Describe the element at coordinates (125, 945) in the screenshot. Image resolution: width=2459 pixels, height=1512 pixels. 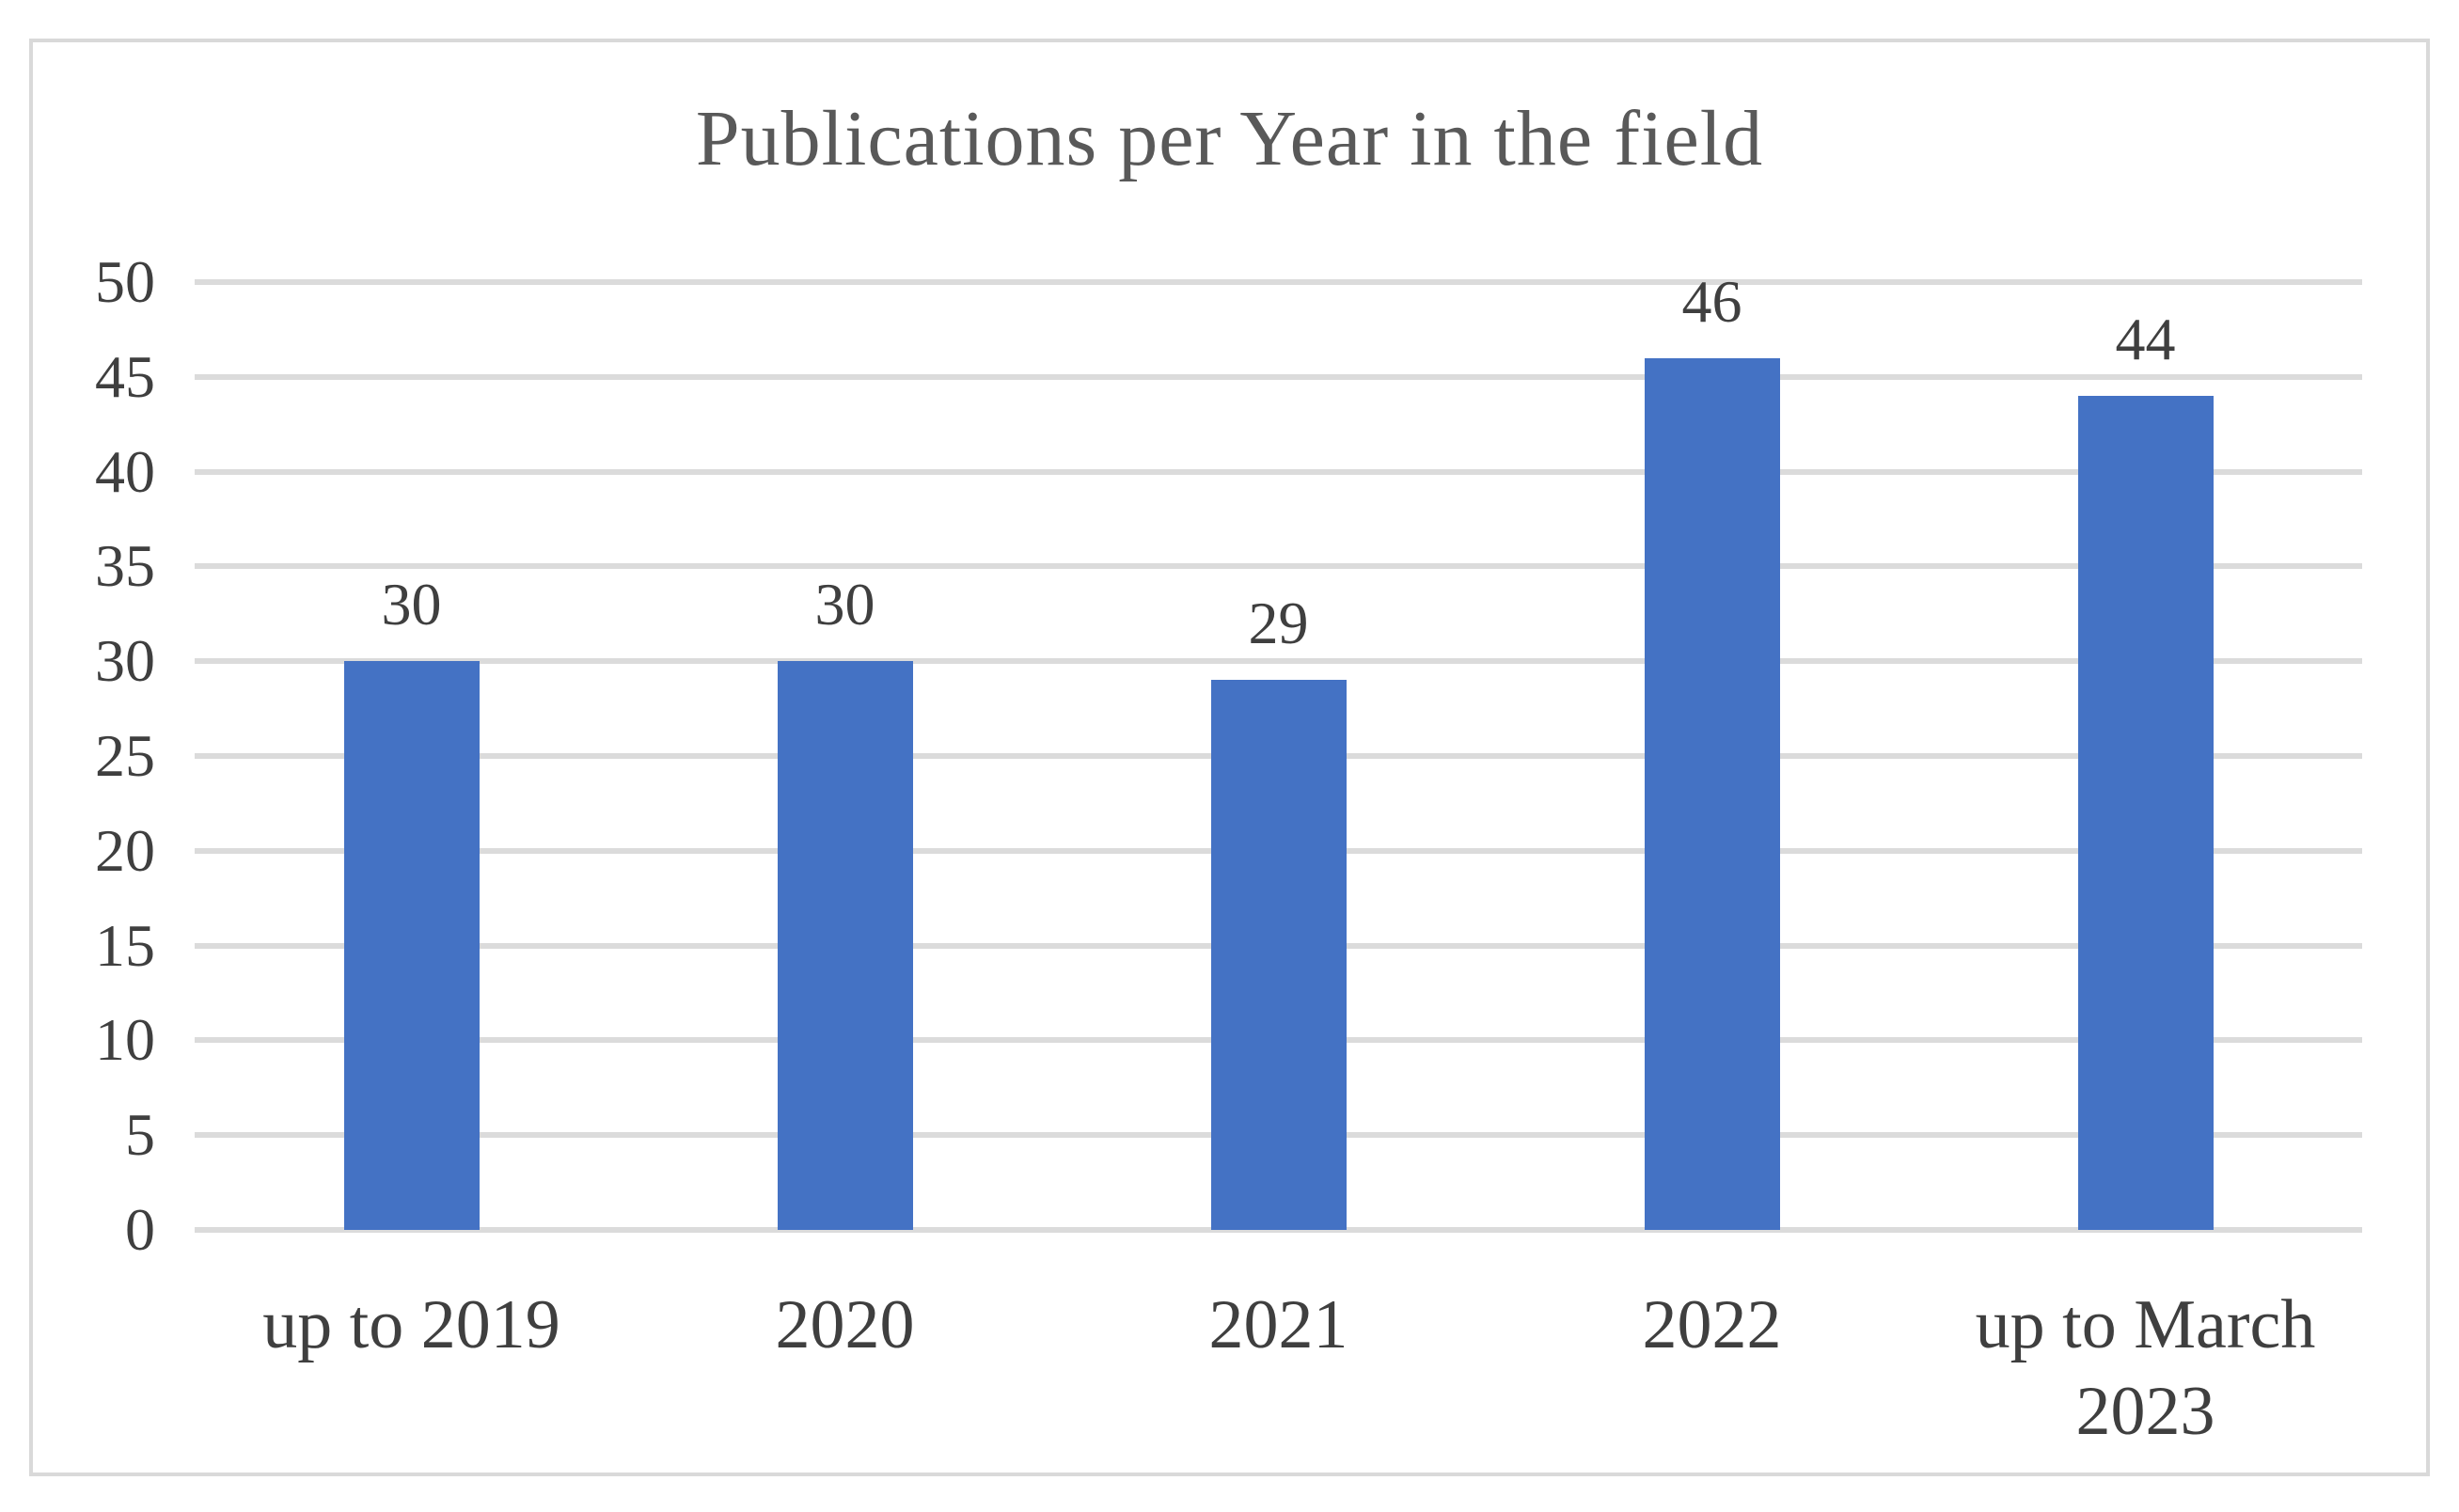
I see `y-tick-label: 15` at that location.